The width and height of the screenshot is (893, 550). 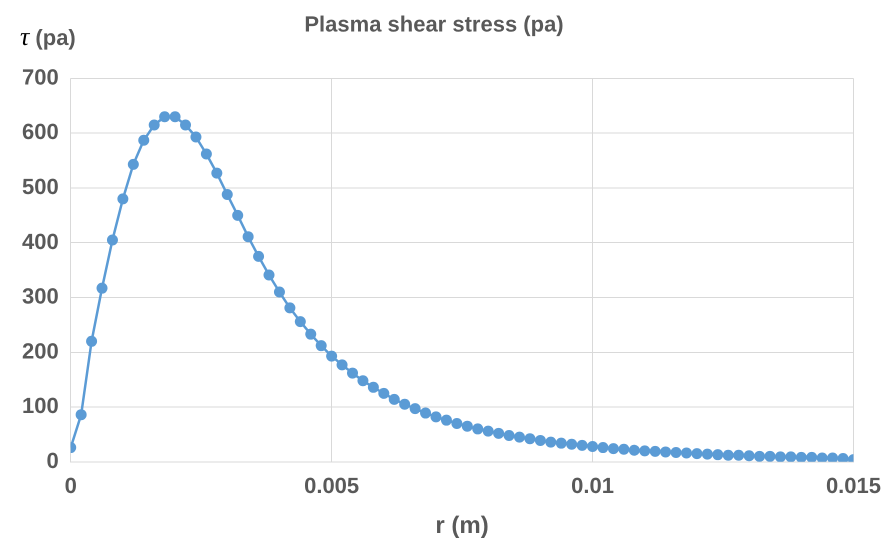 What do you see at coordinates (40, 241) in the screenshot?
I see `y-tick-label: 400` at bounding box center [40, 241].